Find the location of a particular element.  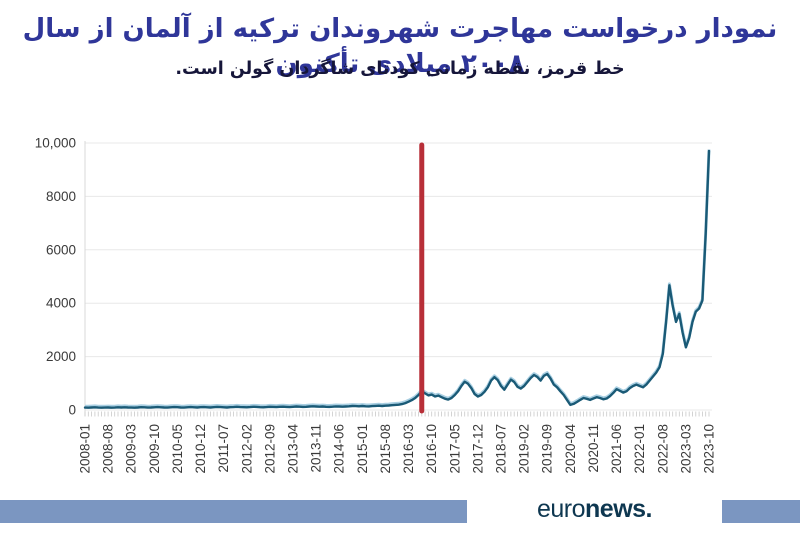

logo-text-euro: euro is located at coordinates (561, 509).